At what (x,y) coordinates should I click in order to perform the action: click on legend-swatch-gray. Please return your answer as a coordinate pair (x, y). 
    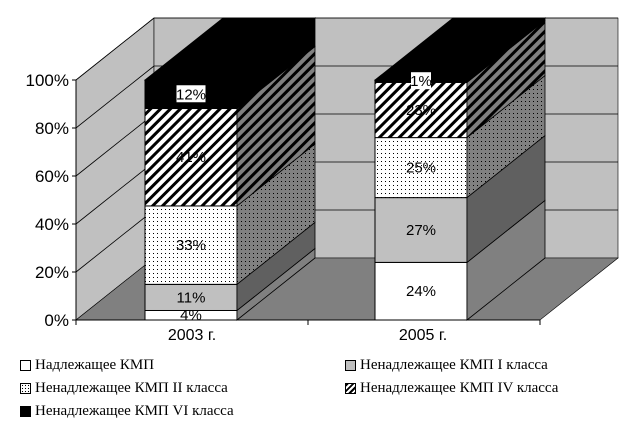
    Looking at the image, I should click on (350, 365).